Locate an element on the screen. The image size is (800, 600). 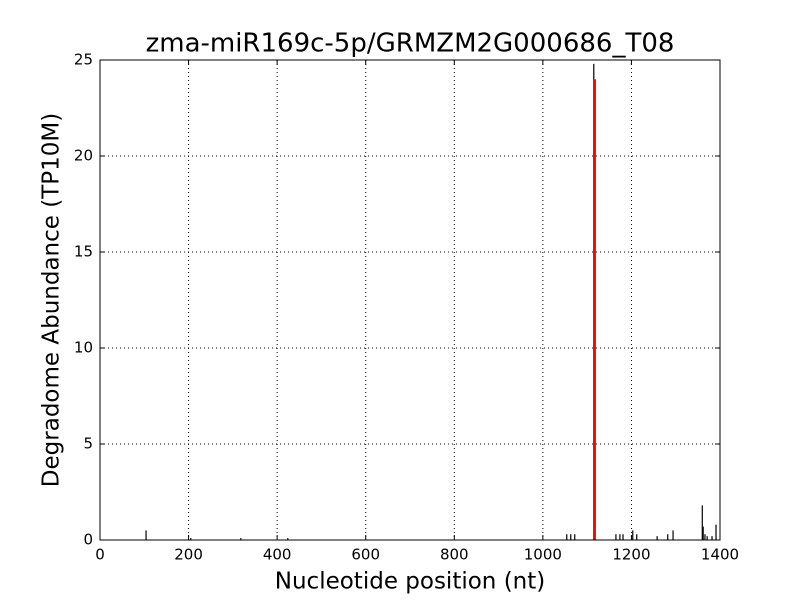
y-tick-label: 25 is located at coordinates (83, 60).